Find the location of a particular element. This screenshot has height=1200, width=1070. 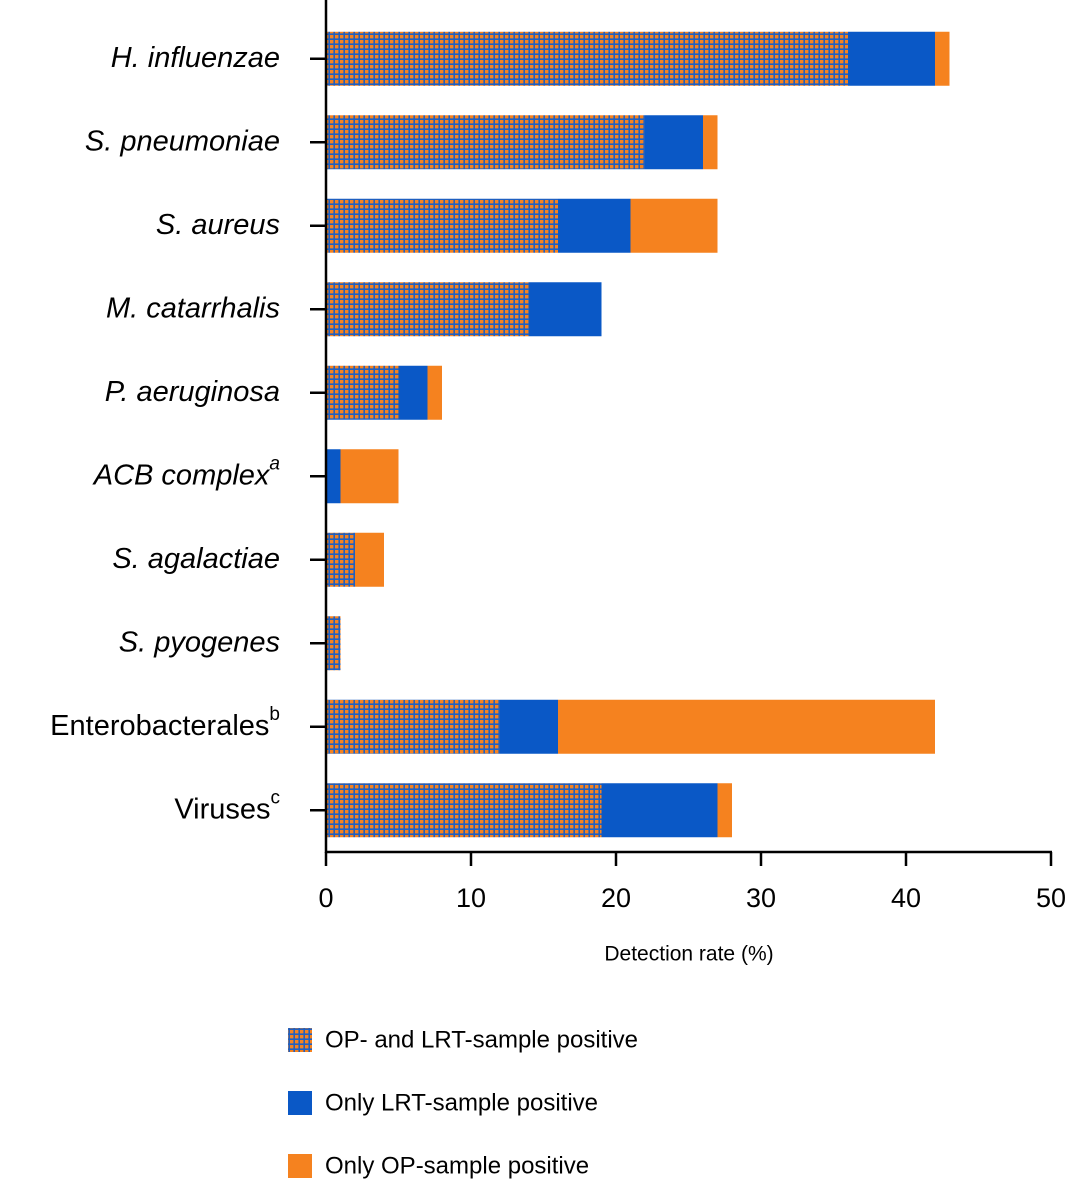

y-tick-label: Virusesc is located at coordinates (227, 806).